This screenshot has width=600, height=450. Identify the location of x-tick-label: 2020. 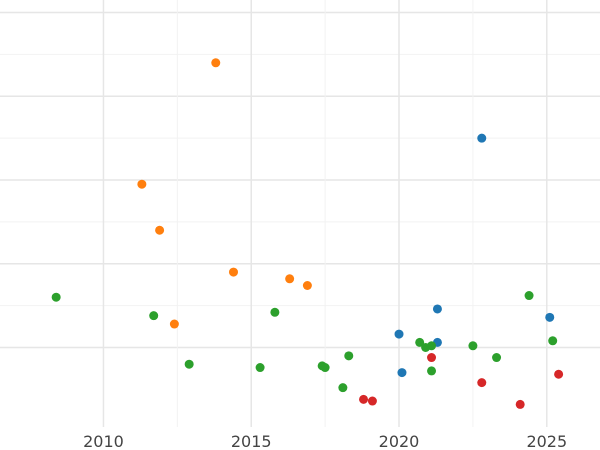
(399, 441).